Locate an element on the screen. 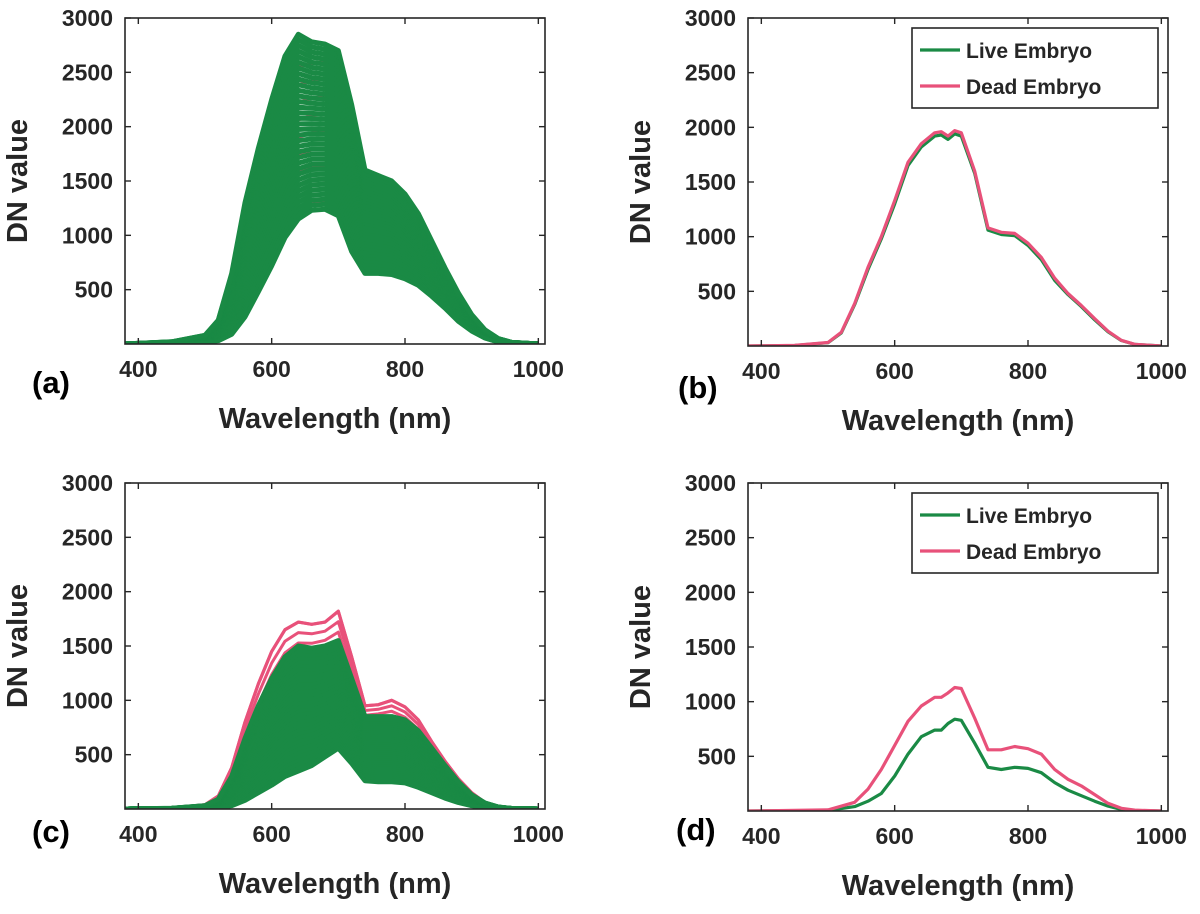 Image resolution: width=1200 pixels, height=914 pixels. panel-label: (a) is located at coordinates (51, 382).